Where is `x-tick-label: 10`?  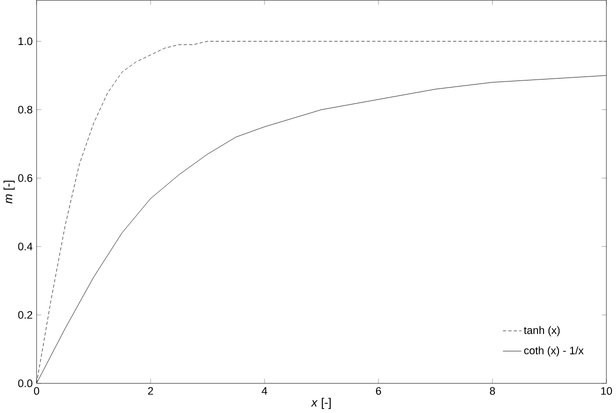 x-tick-label: 10 is located at coordinates (606, 391).